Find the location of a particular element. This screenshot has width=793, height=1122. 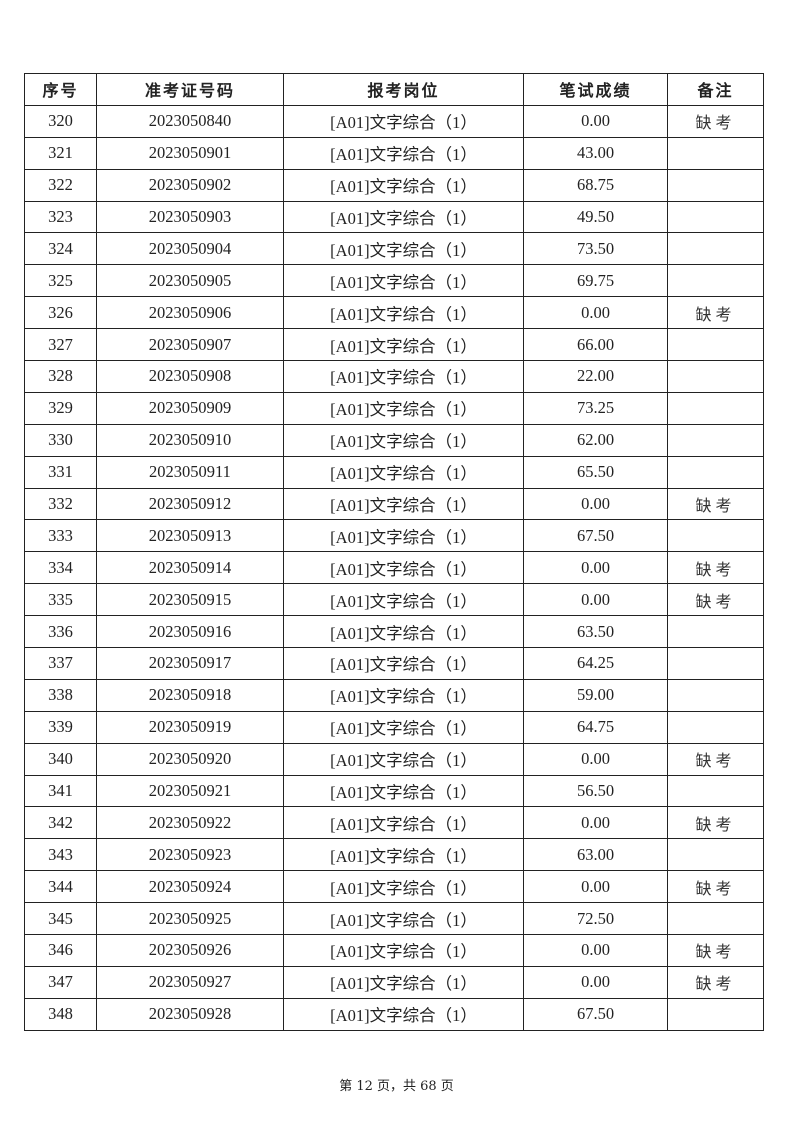

cell-ticket-number: 2023050907 is located at coordinates (190, 345).